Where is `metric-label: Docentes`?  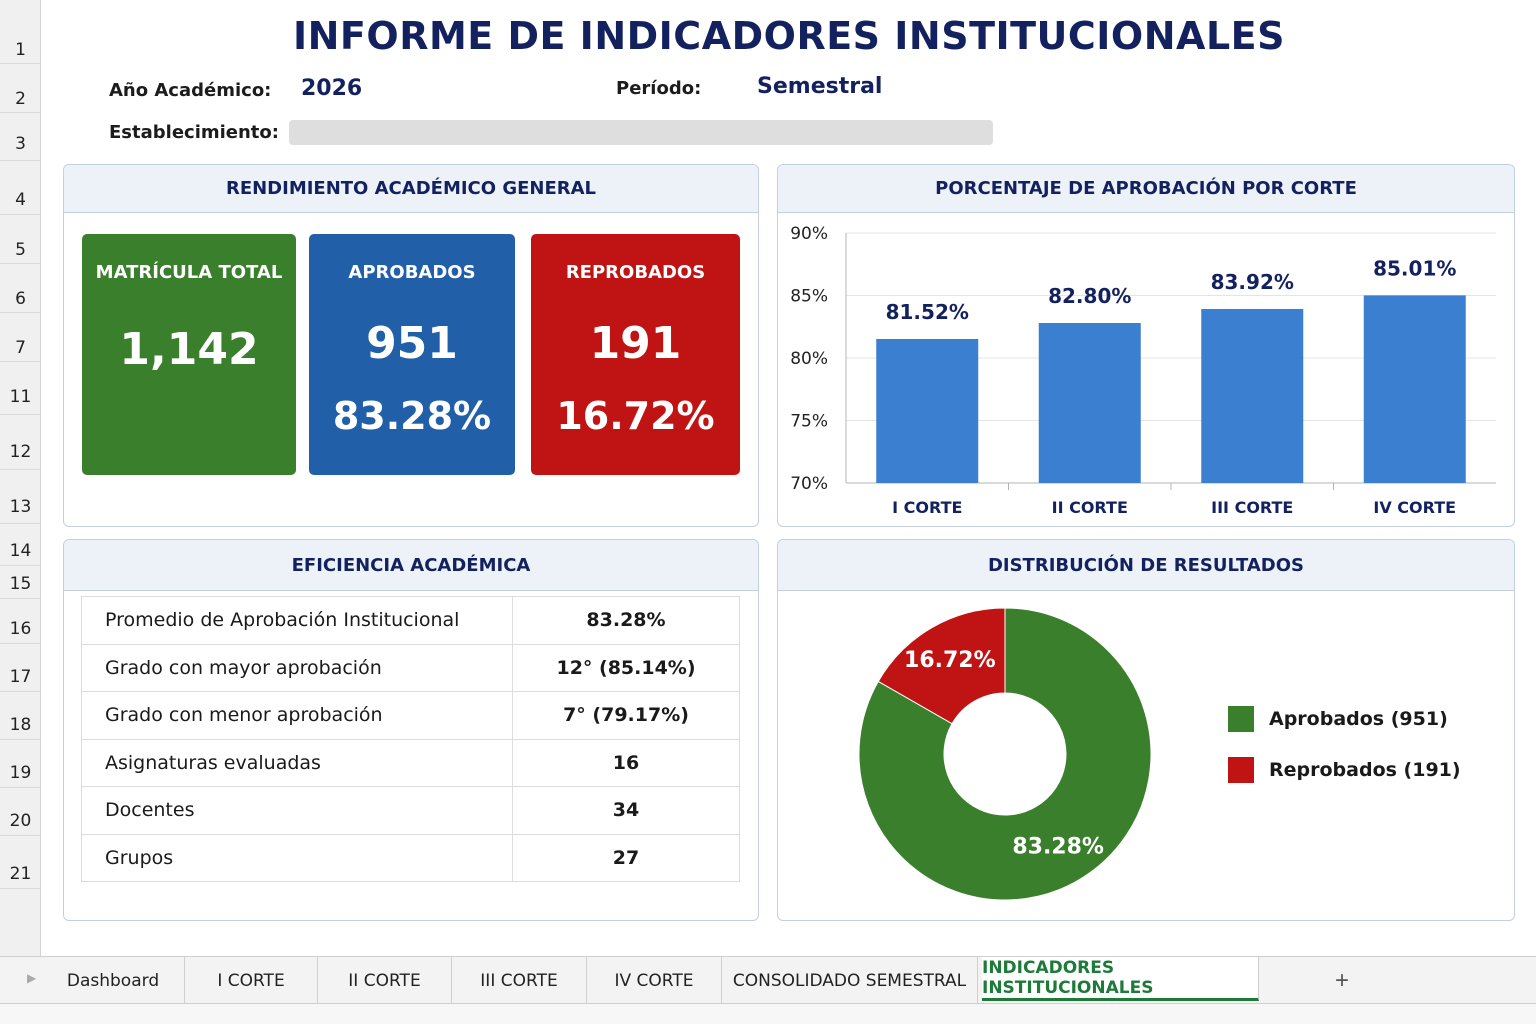 metric-label: Docentes is located at coordinates (297, 810).